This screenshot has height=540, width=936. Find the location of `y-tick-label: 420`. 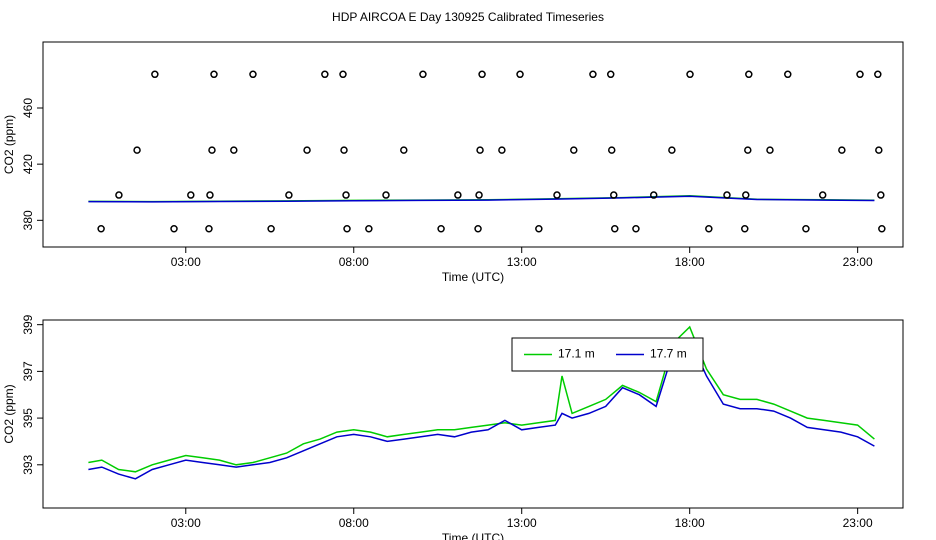

y-tick-label: 420 is located at coordinates (28, 164).